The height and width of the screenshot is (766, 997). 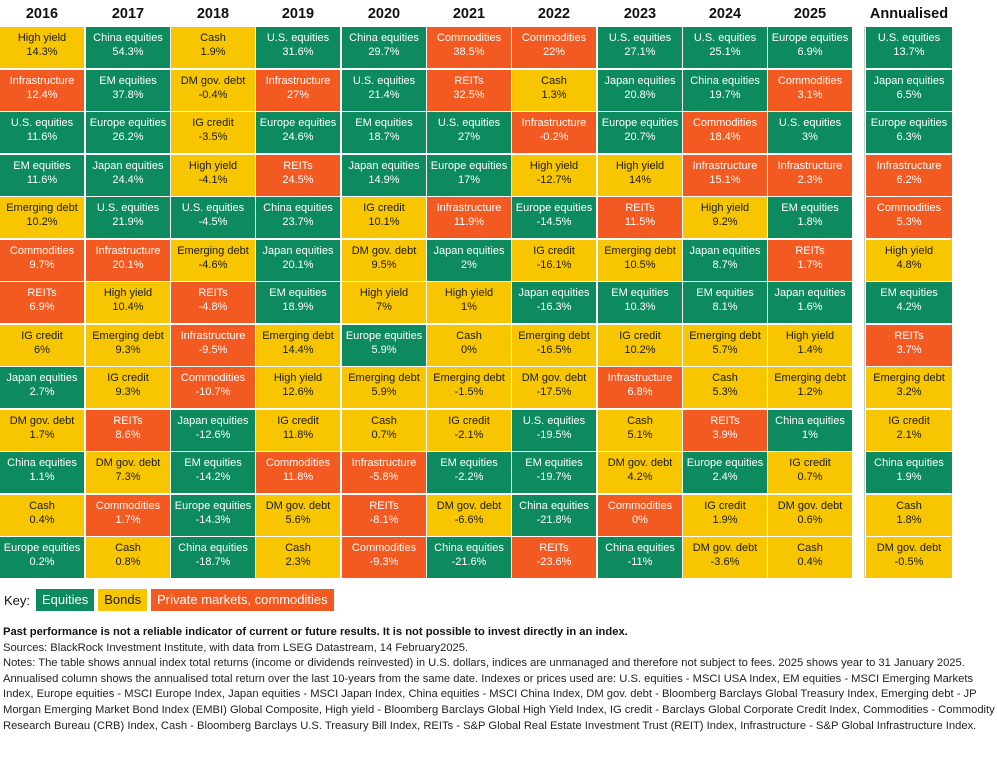 I want to click on return-cell: Japan equities 8.7%, so click(x=725, y=260).